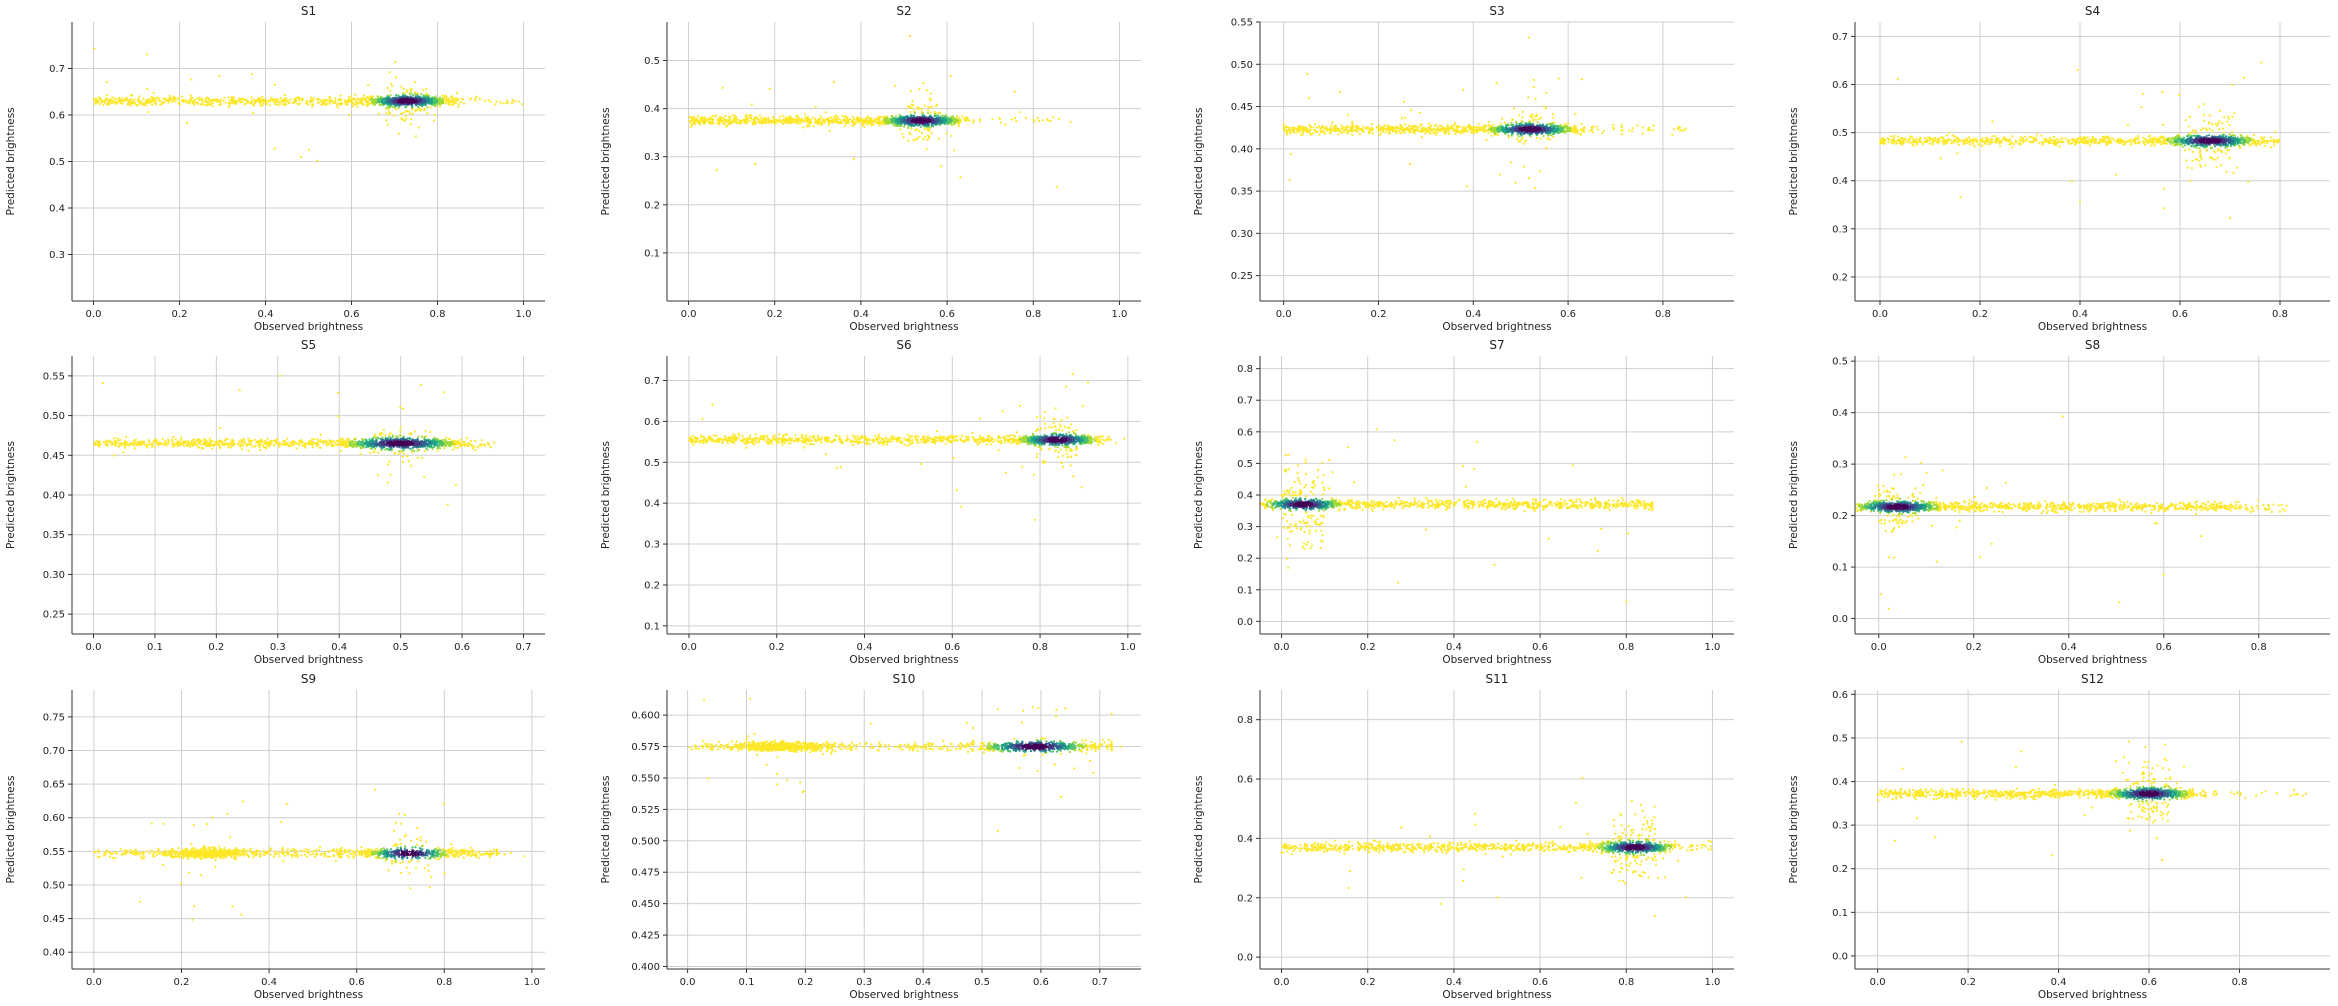  What do you see at coordinates (1496, 327) in the screenshot?
I see `x-axis-label: Observed brightness` at bounding box center [1496, 327].